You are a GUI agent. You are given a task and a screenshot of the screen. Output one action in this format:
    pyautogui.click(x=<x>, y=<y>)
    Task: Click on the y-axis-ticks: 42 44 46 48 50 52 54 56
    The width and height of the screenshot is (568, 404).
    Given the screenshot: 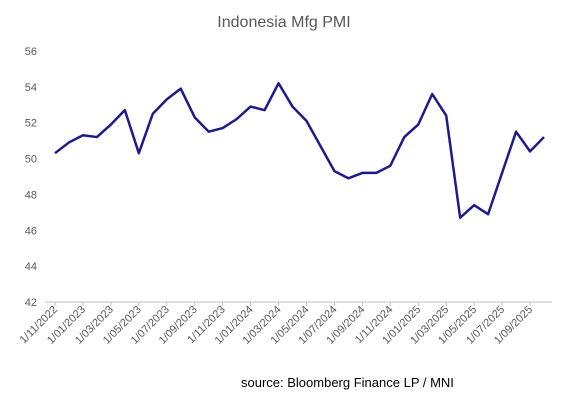 What is the action you would take?
    pyautogui.click(x=31, y=177)
    